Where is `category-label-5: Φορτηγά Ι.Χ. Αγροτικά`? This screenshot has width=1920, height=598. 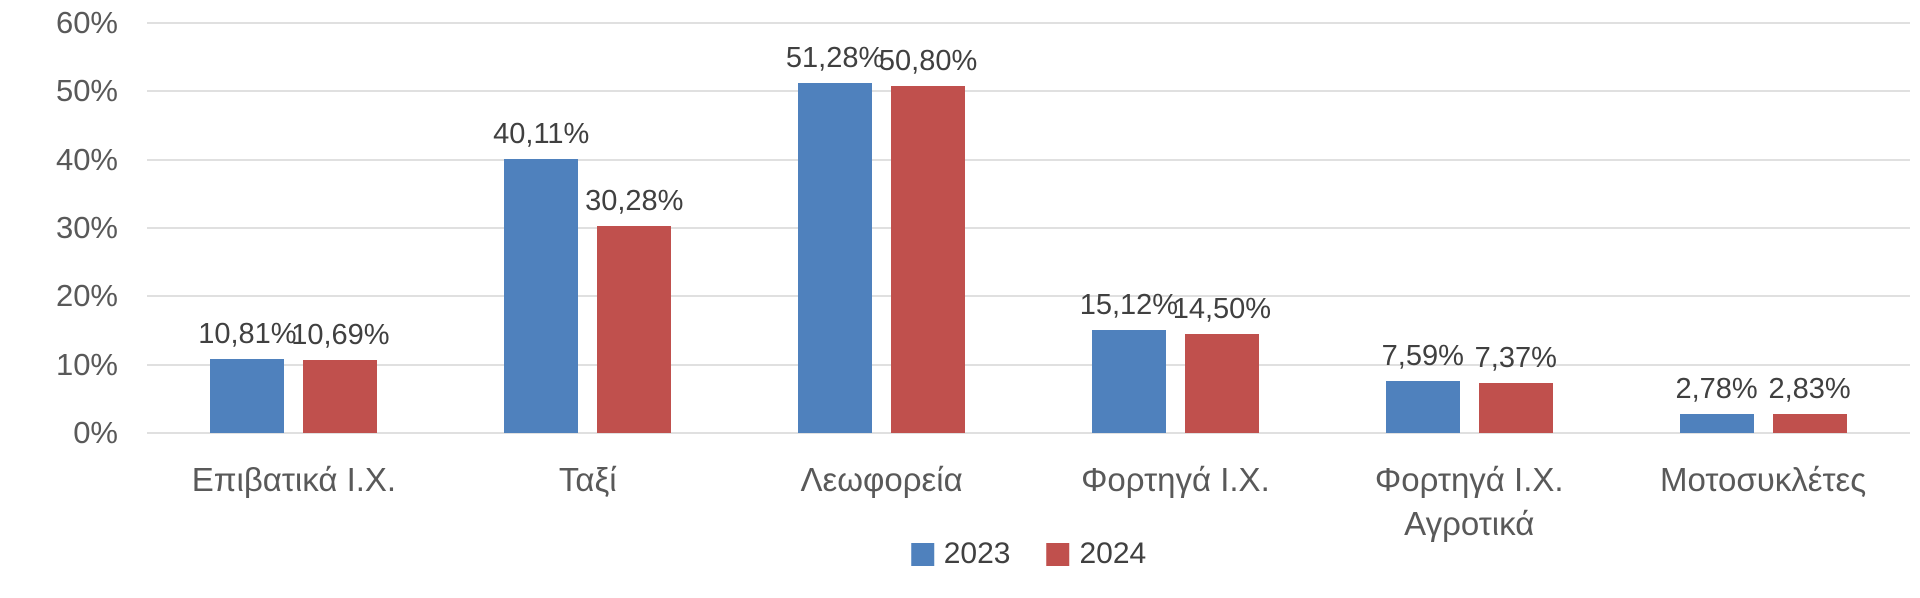
category-label-5: Φορτηγά Ι.Χ. Αγροτικά is located at coordinates (1469, 502).